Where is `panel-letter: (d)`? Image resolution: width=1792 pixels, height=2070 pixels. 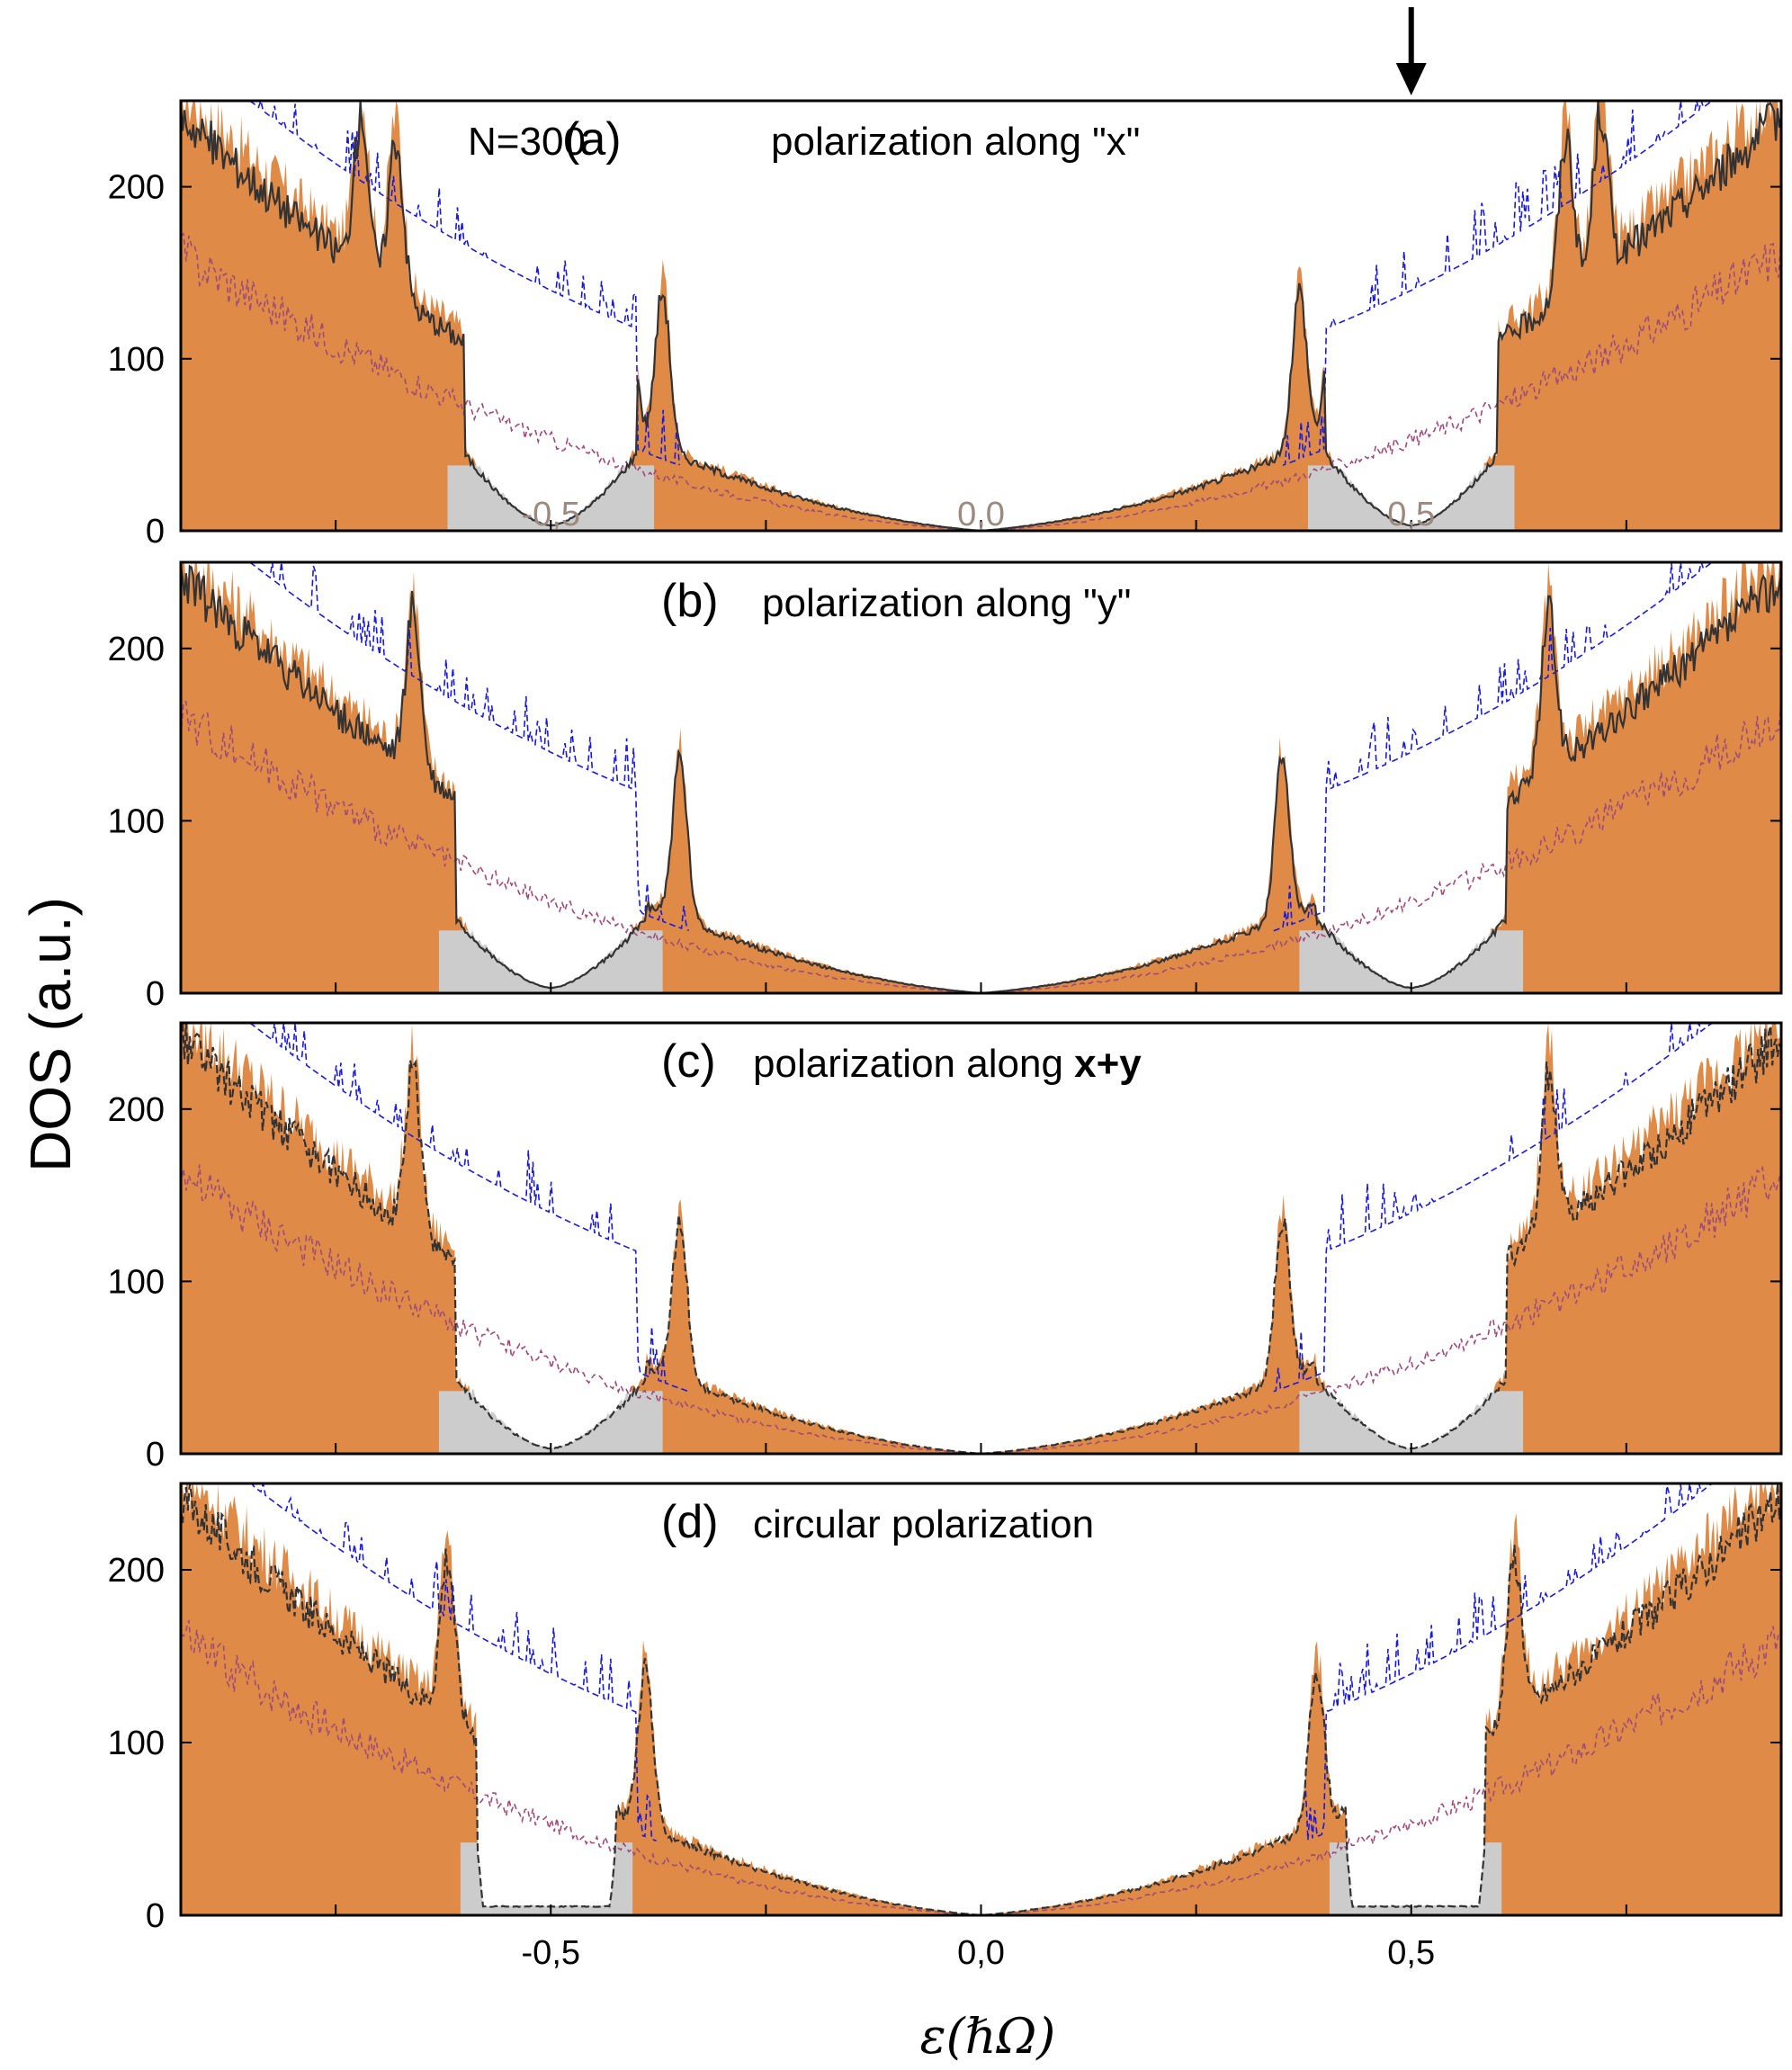 panel-letter: (d) is located at coordinates (690, 1522).